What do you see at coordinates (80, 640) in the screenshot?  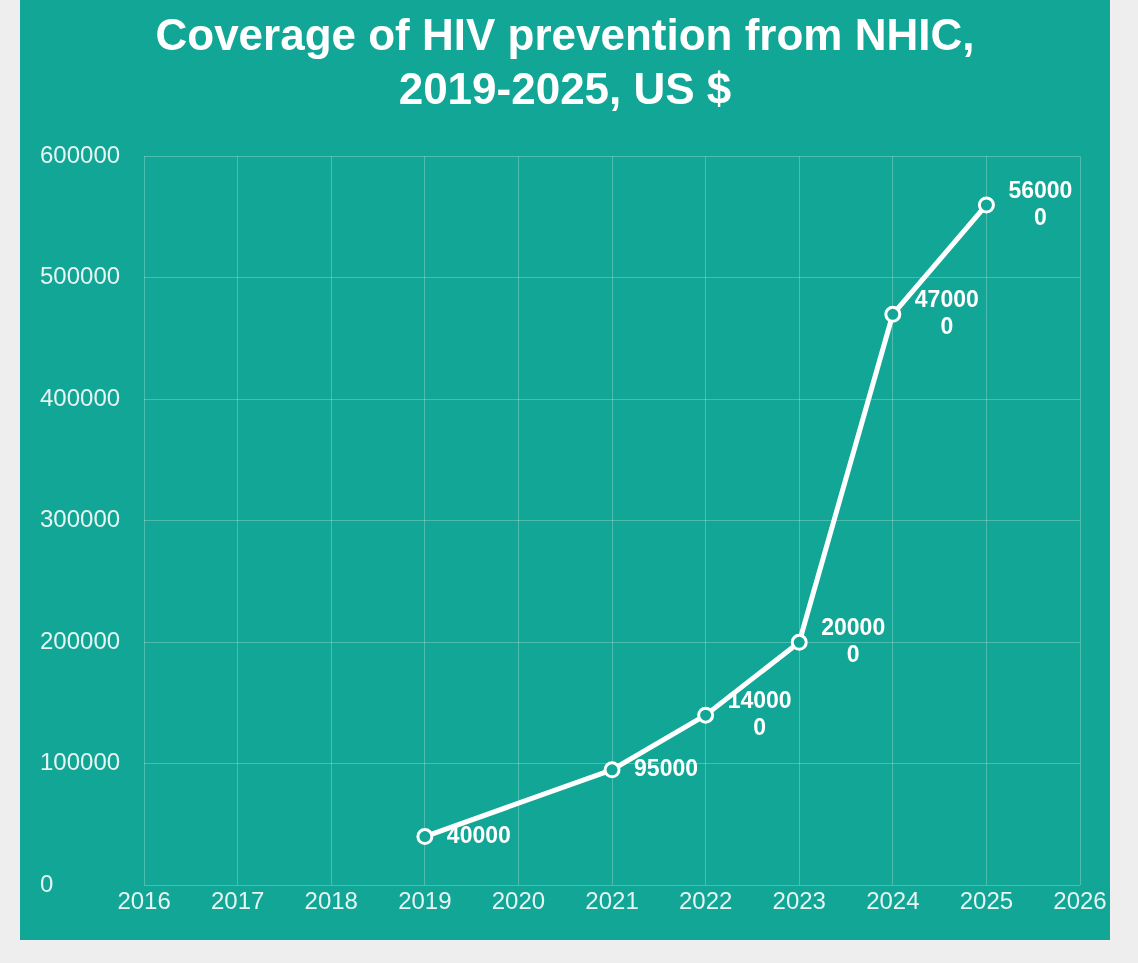 I see `y-tick-label: 200000` at bounding box center [80, 640].